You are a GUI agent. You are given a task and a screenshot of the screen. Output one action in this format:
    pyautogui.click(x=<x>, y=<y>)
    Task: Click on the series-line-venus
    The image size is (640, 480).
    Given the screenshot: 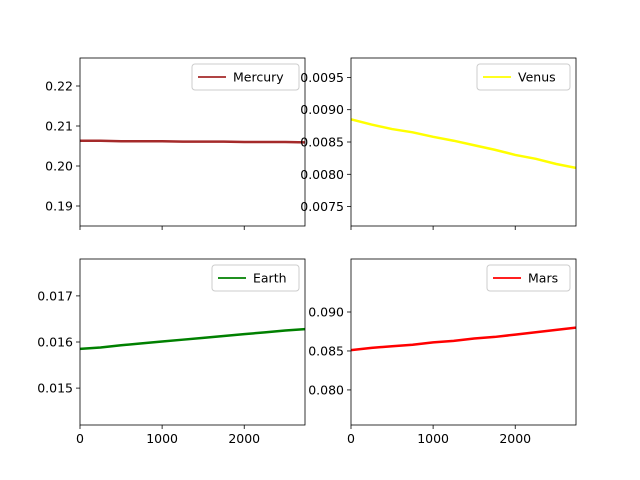 What is the action you would take?
    pyautogui.click(x=463, y=144)
    